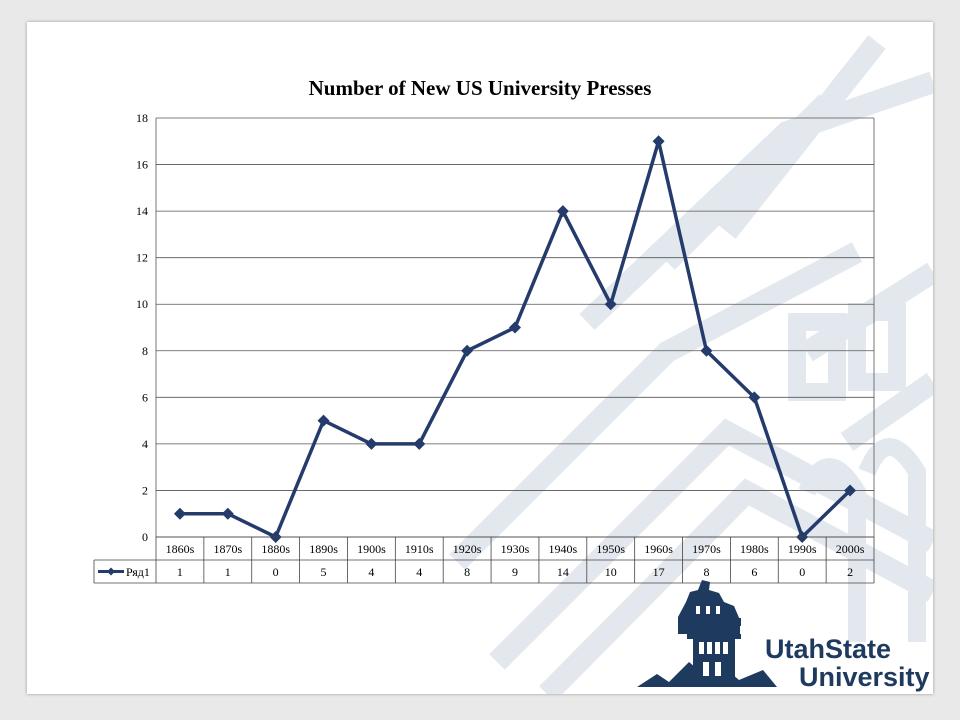  I want to click on category-label: 1860s, so click(180, 549).